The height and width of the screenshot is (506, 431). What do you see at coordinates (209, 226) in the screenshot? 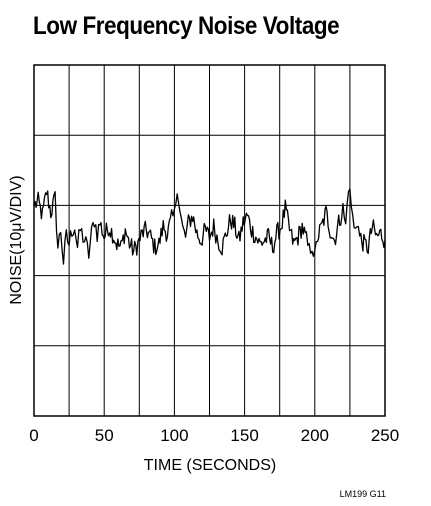
I see `noise-trace` at bounding box center [209, 226].